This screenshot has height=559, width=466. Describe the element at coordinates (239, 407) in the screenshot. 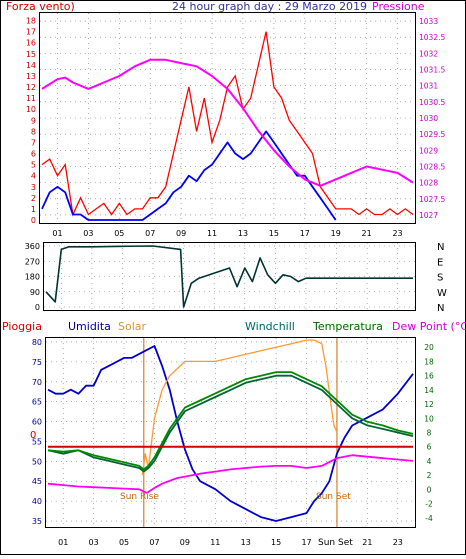

I see `climate-series-1-line` at that location.